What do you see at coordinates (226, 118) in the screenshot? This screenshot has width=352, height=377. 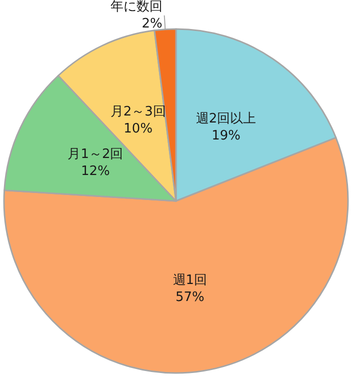 I see `slice-label: 週2回以上` at bounding box center [226, 118].